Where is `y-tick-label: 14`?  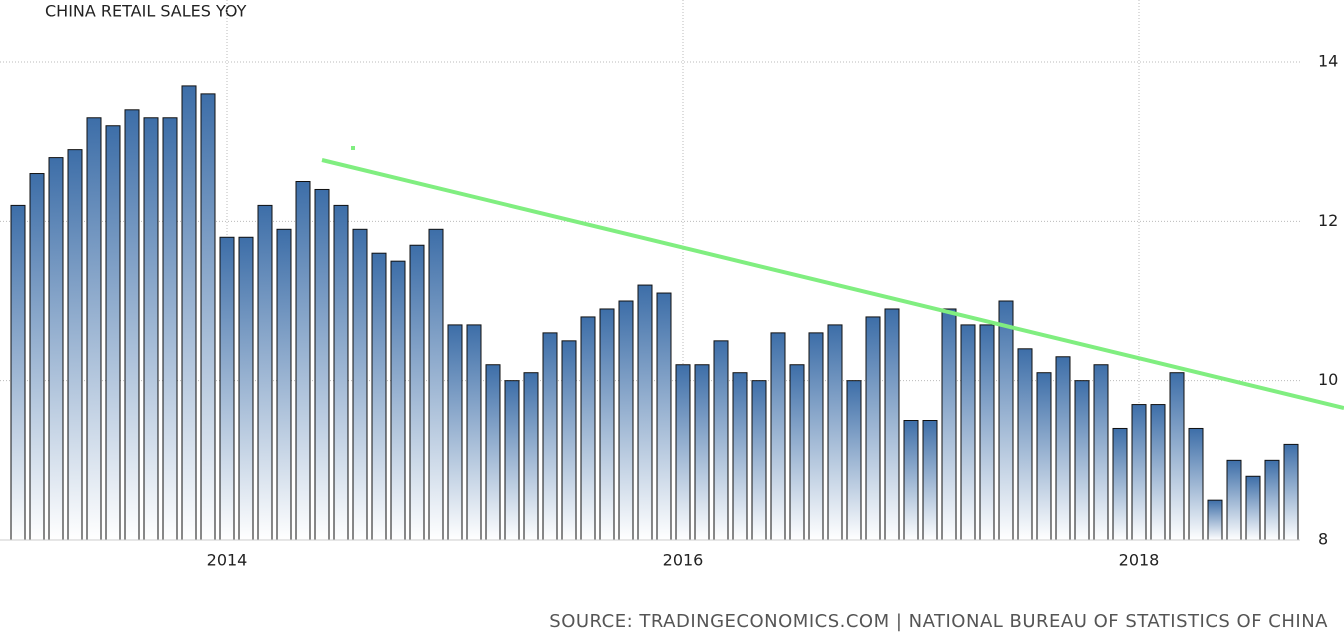
y-tick-label: 14 is located at coordinates (1328, 61).